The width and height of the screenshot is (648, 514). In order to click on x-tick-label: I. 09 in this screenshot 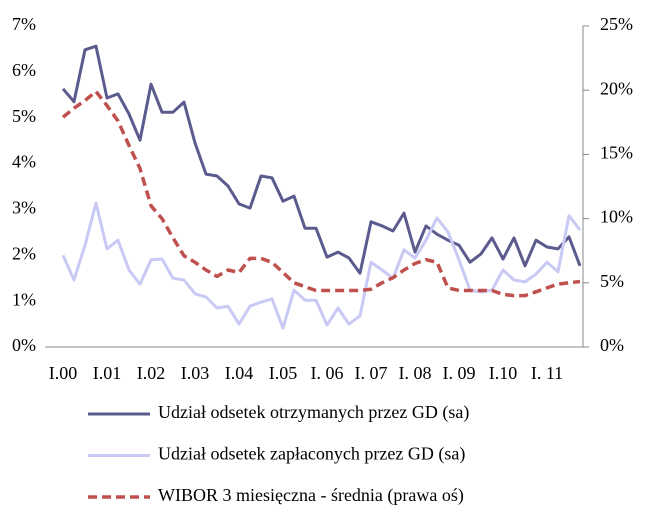, I will do `click(459, 373)`.